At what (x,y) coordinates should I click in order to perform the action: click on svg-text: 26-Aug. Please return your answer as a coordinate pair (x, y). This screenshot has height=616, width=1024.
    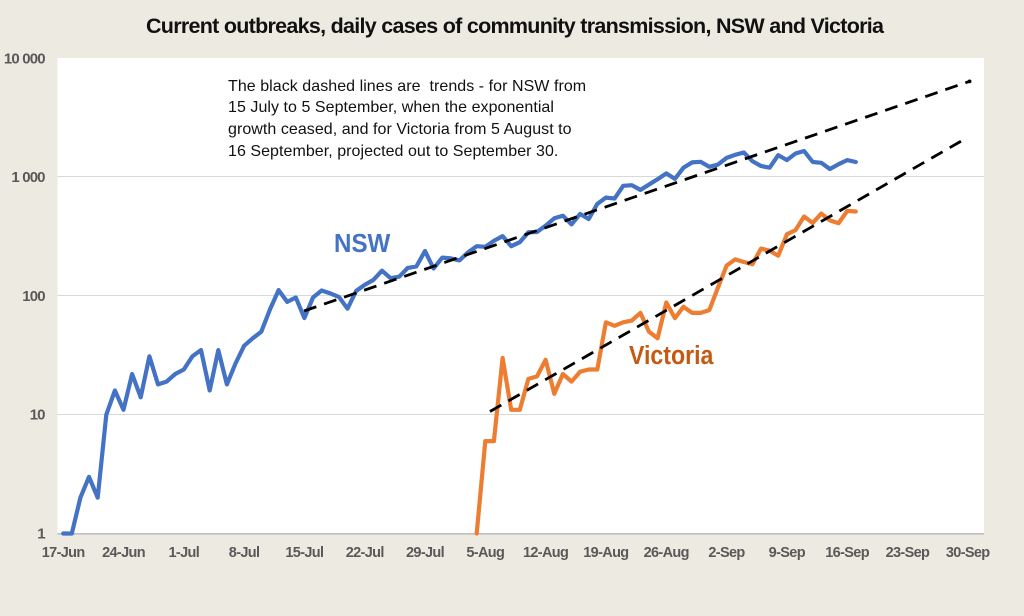
    Looking at the image, I should click on (666, 553).